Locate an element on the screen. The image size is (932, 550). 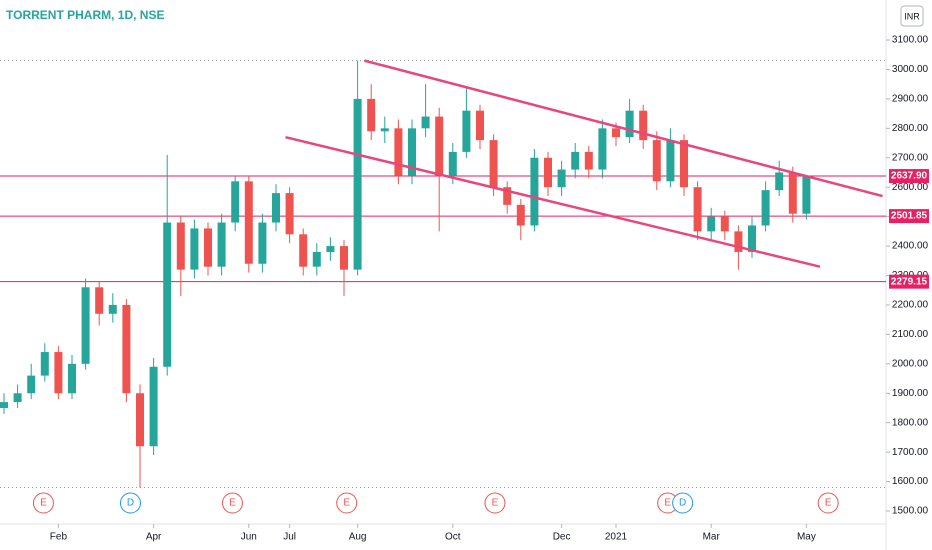
x-tick-label: Apr is located at coordinates (154, 537).